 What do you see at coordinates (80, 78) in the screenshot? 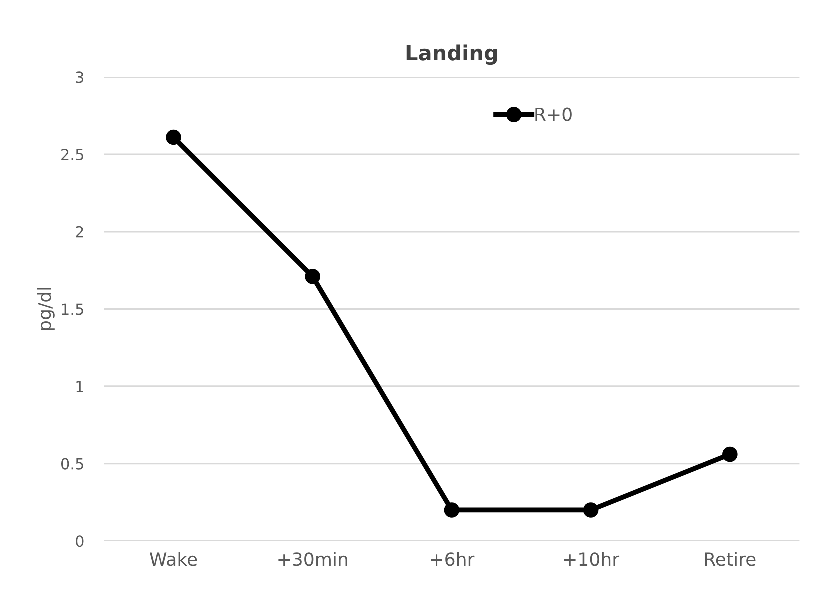
I see `y-tick-label: 3` at bounding box center [80, 78].